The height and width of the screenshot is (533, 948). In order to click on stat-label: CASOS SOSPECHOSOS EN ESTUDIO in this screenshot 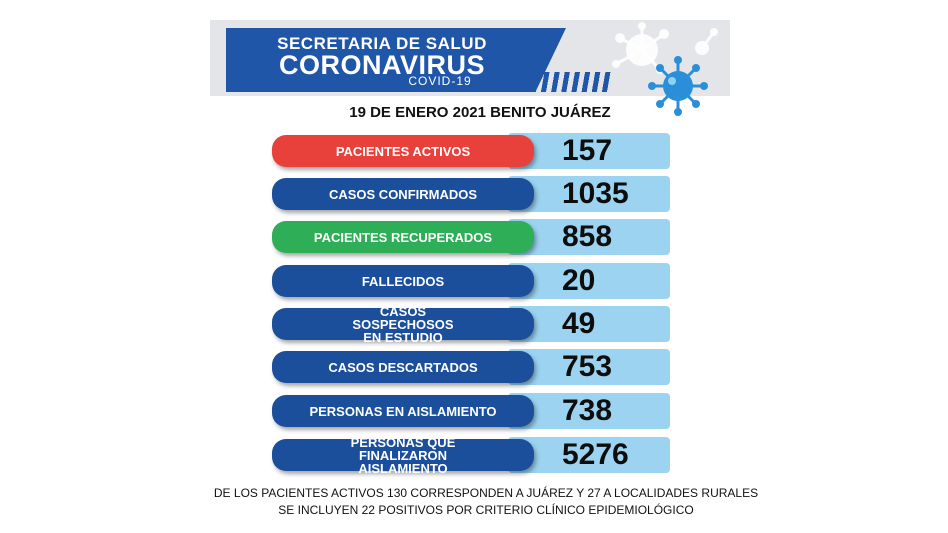, I will do `click(403, 324)`.